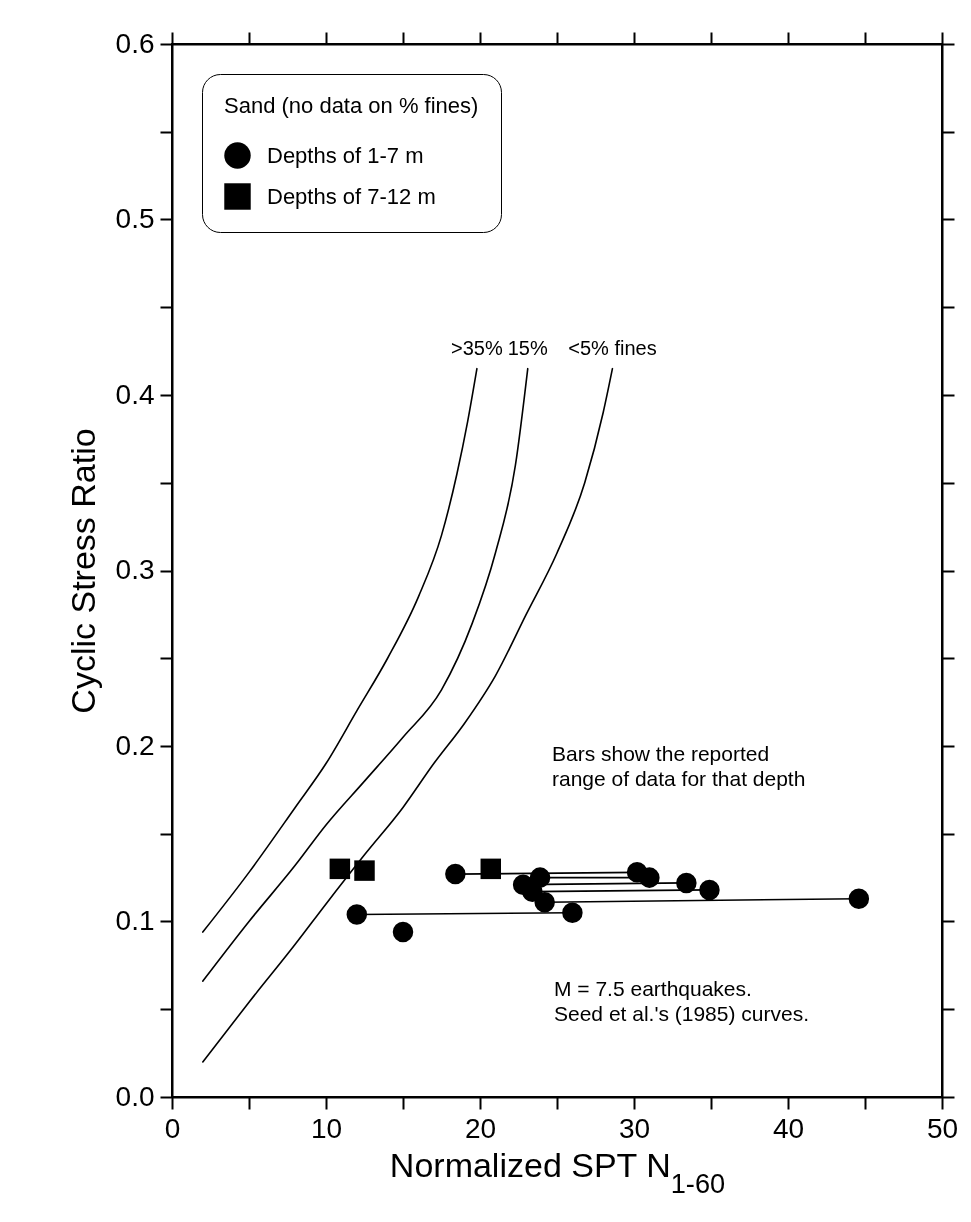 The image size is (971, 1222). Describe the element at coordinates (634, 1128) in the screenshot. I see `x-tick-label: 30` at that location.